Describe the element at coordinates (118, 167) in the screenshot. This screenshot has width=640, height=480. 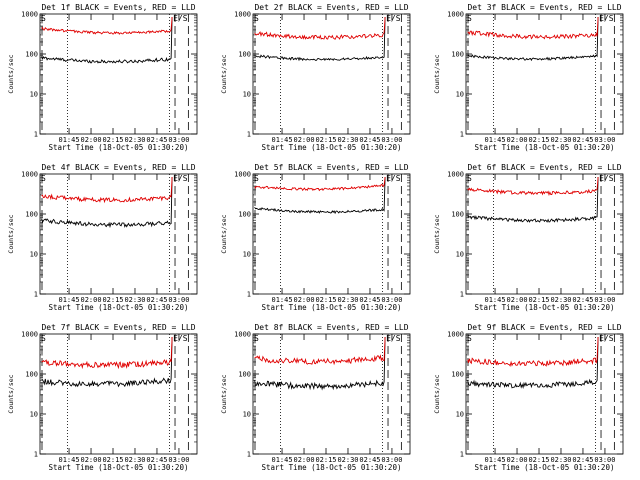
I see `panel-title: Det 4f BLACK = Events, RED = LLD` at that location.